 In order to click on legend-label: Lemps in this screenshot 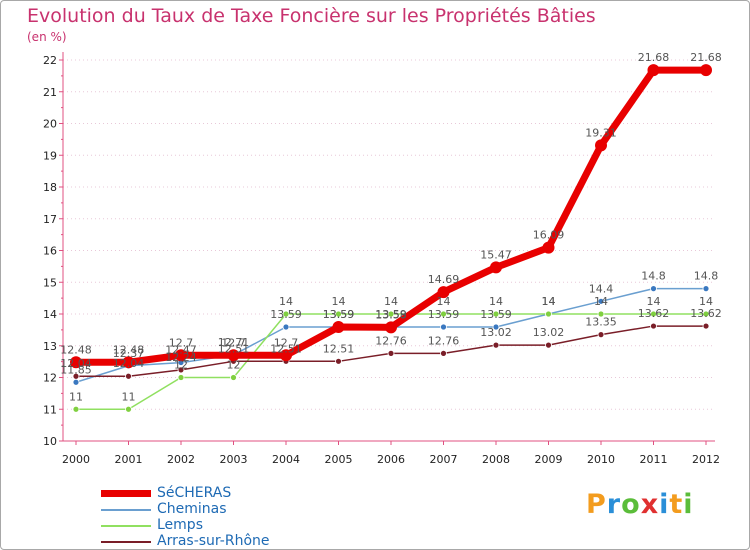, I will do `click(180, 525)`.